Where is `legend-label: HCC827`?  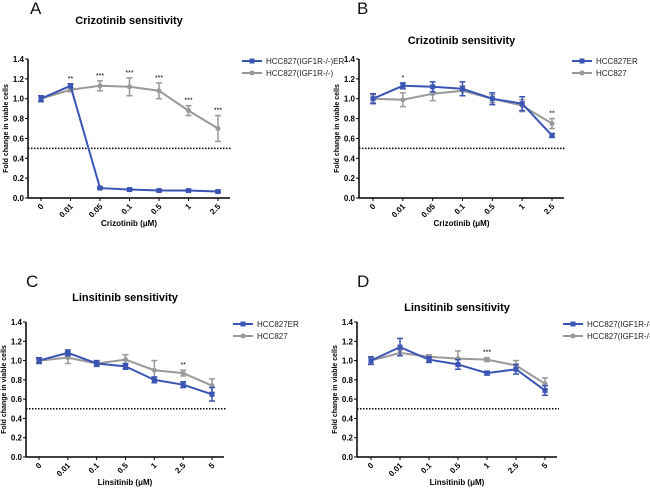 legend-label: HCC827 is located at coordinates (611, 73).